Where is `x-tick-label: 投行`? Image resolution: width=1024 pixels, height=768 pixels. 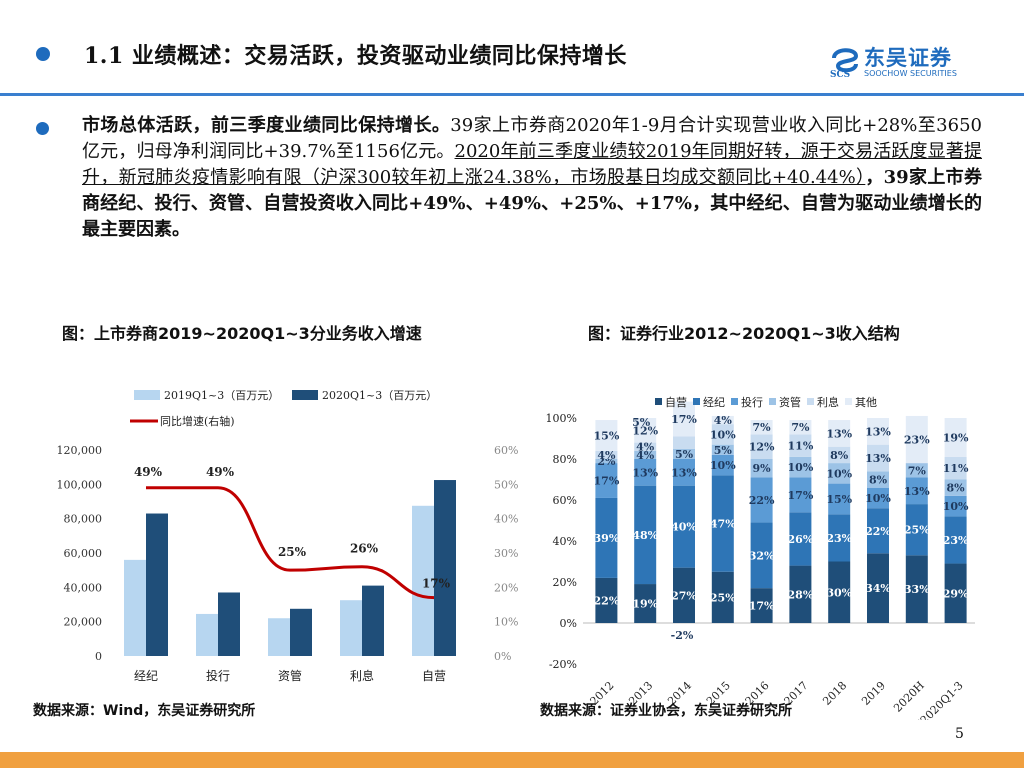 x-tick-label: 投行 is located at coordinates (218, 675).